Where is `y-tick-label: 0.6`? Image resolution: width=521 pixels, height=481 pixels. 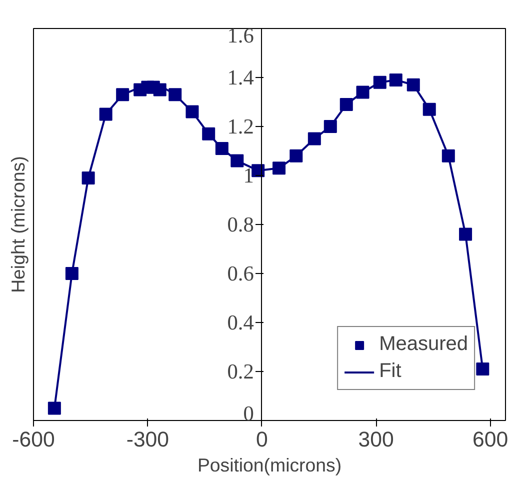 y-tick-label: 0.6 is located at coordinates (240, 274).